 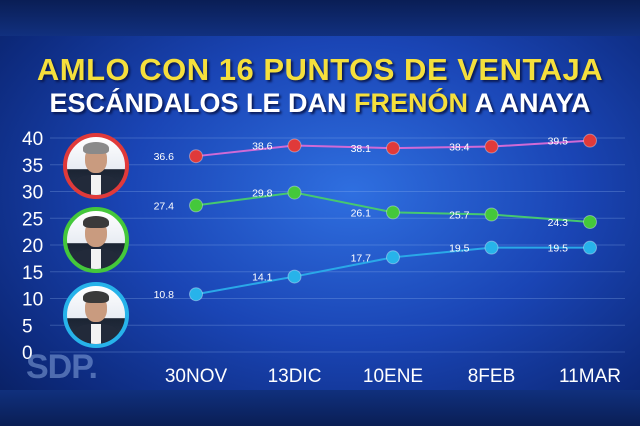 What do you see at coordinates (27, 326) in the screenshot?
I see `y-tick-label: 5` at bounding box center [27, 326].